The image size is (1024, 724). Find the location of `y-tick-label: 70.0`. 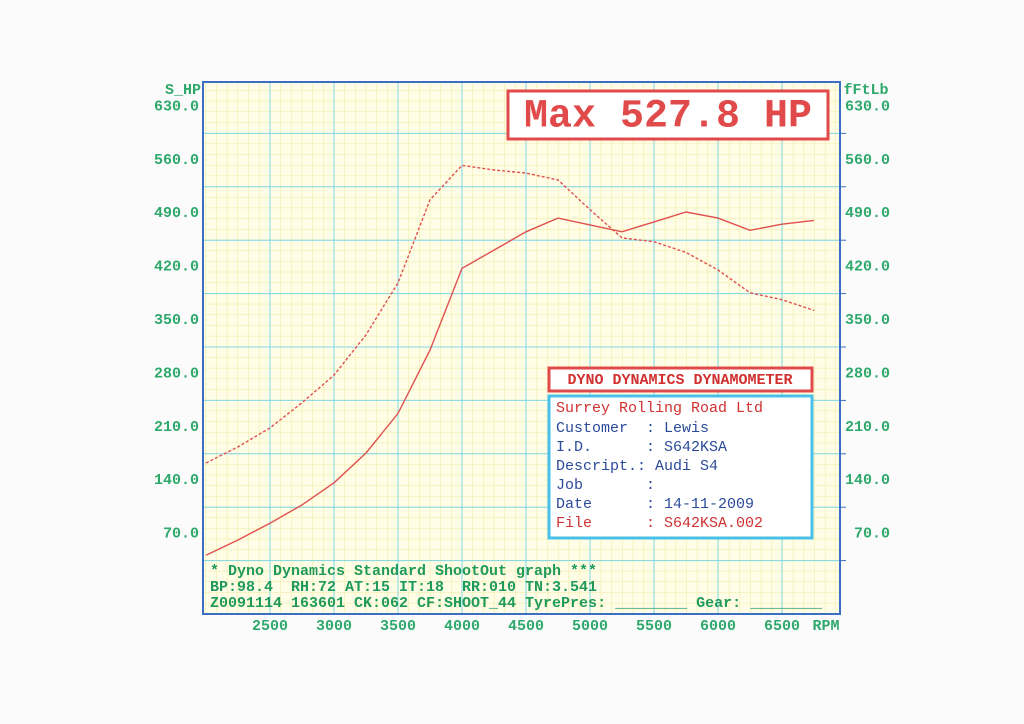

y-tick-label: 70.0 is located at coordinates (181, 534).